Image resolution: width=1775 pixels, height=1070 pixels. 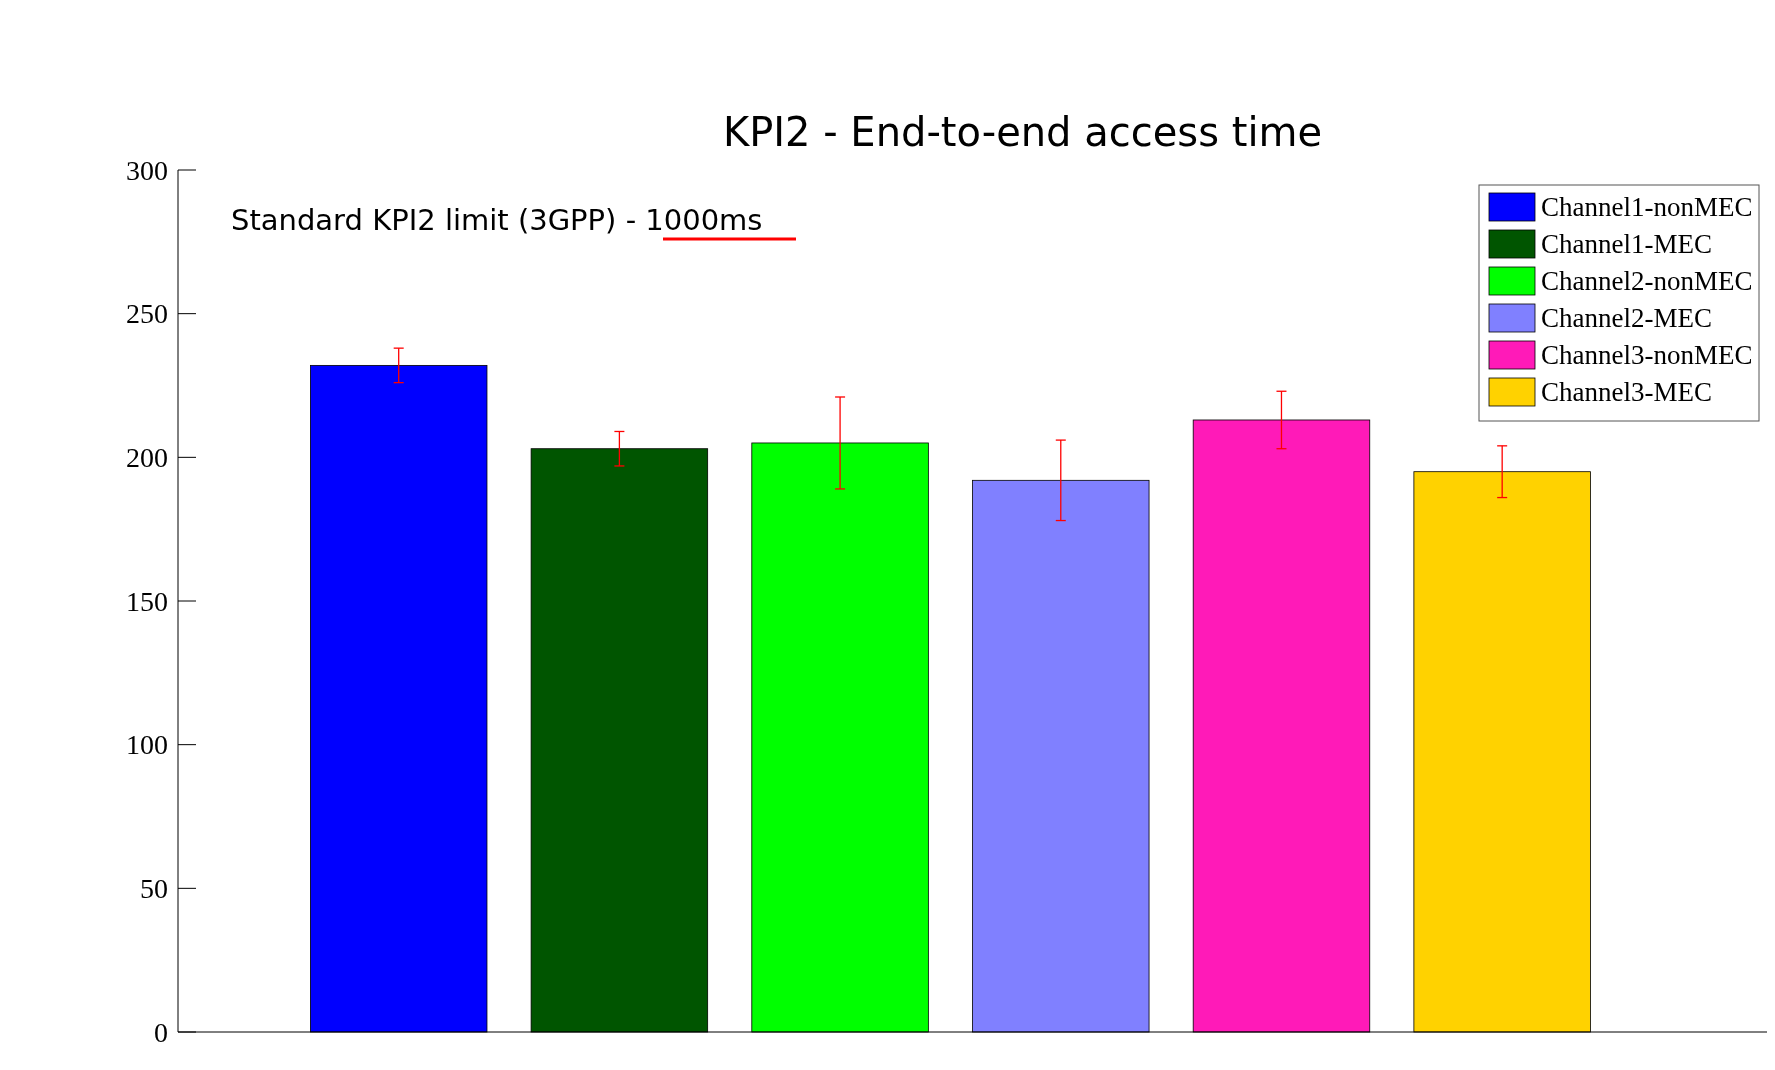 I want to click on y-tick-label: 0, so click(x=161, y=1032).